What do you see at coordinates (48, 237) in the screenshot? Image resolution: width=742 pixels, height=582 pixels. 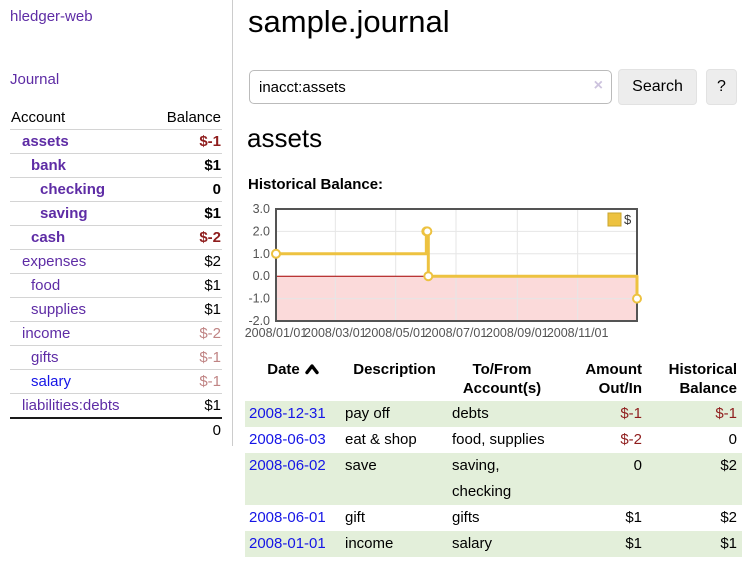 I see `account-link: cash` at bounding box center [48, 237].